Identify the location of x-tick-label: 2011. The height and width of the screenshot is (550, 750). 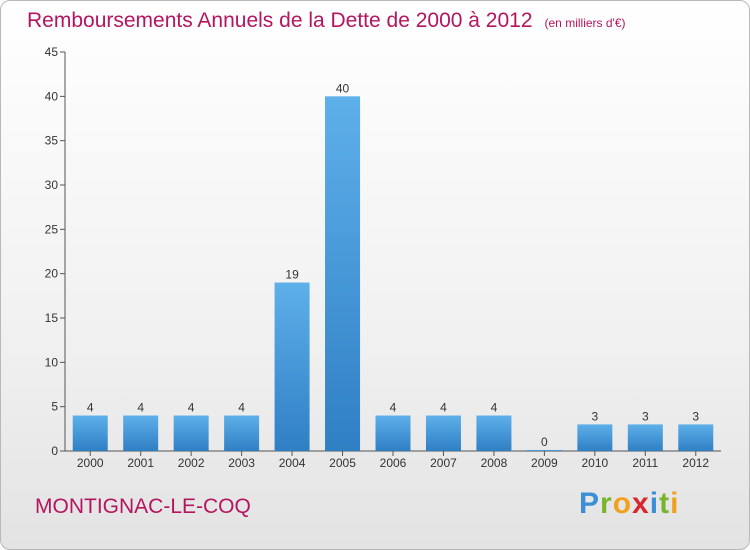
(645, 463).